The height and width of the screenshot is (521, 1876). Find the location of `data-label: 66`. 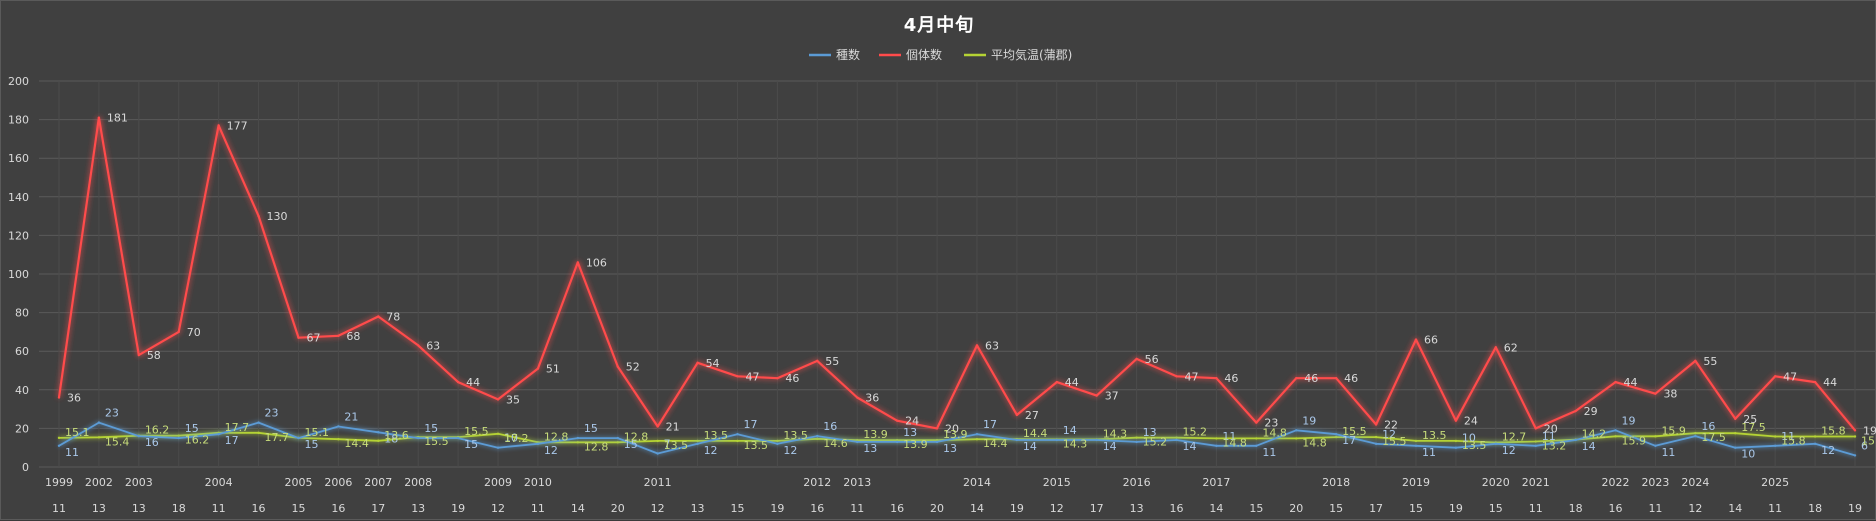

data-label: 66 is located at coordinates (1431, 340).